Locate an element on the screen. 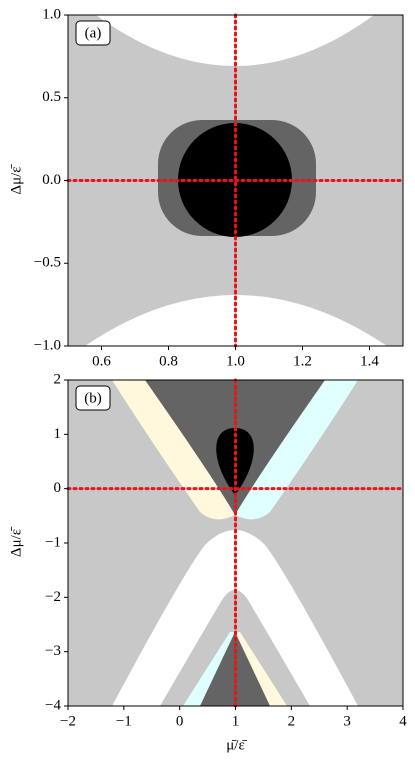  y-tick-label: 2 is located at coordinates (58, 379).